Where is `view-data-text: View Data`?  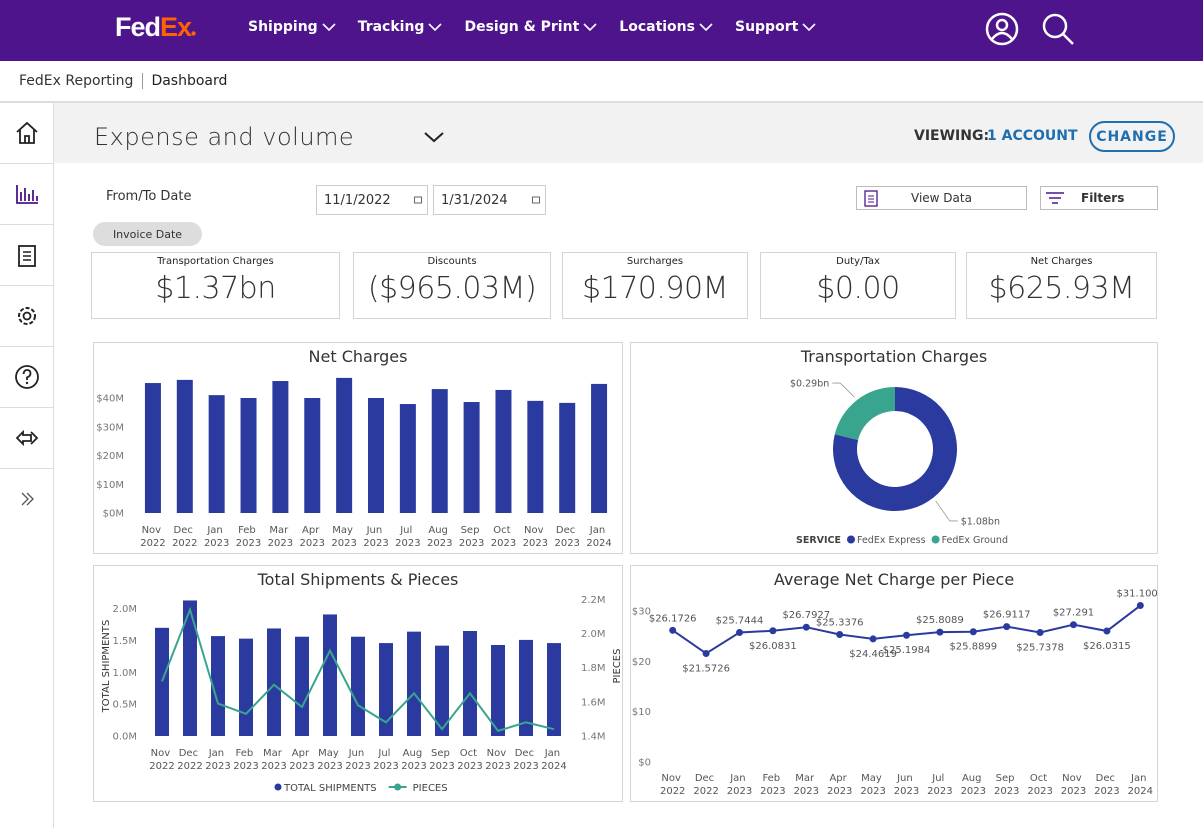
view-data-text: View Data is located at coordinates (941, 198).